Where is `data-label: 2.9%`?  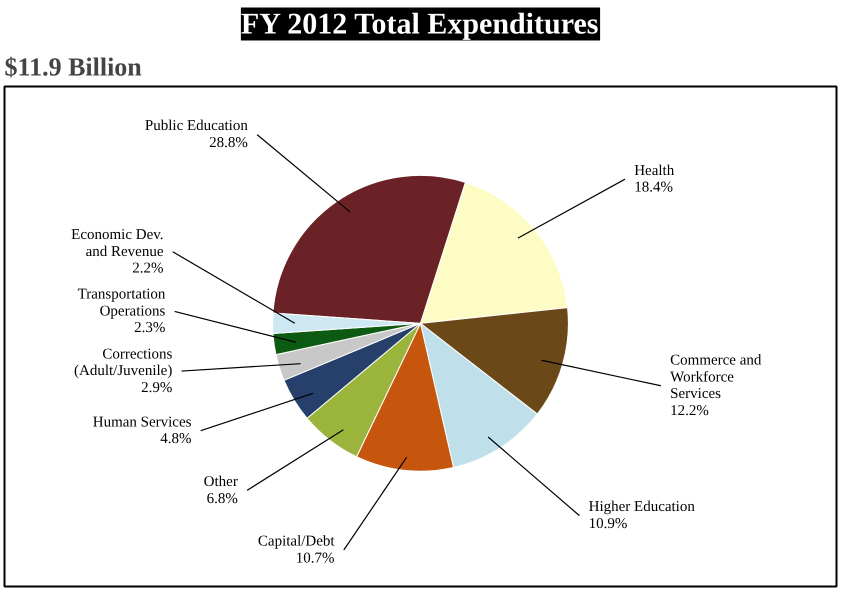 data-label: 2.9% is located at coordinates (156, 388).